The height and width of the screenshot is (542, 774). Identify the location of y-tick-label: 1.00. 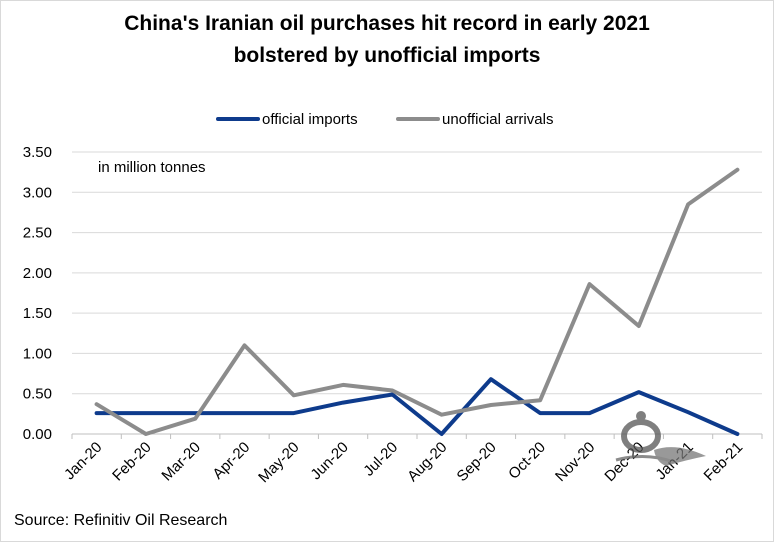
(37, 353).